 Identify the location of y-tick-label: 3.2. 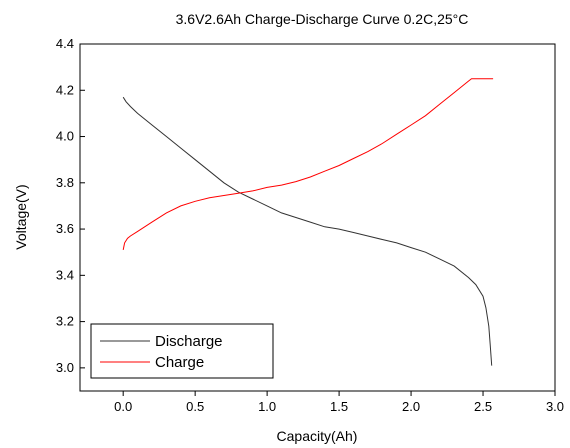
(65, 321).